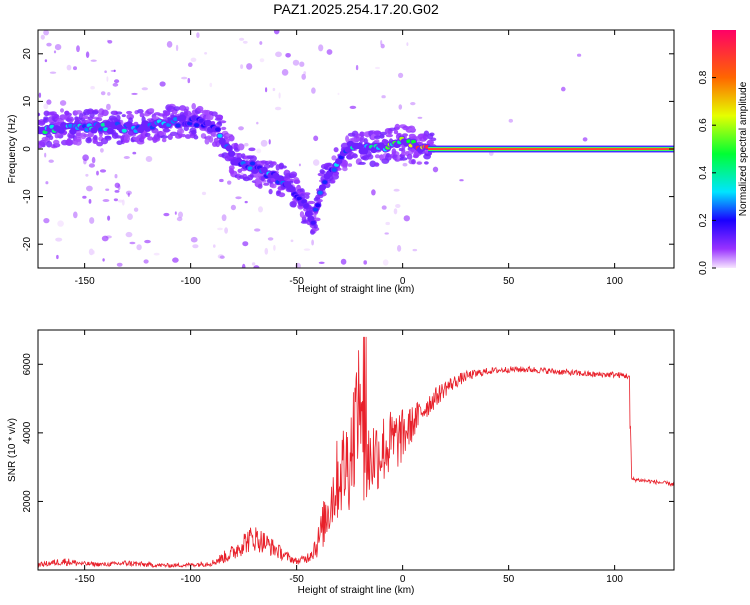 This screenshot has width=750, height=605. Describe the element at coordinates (191, 579) in the screenshot. I see `snr-x-tick-label: -100` at that location.